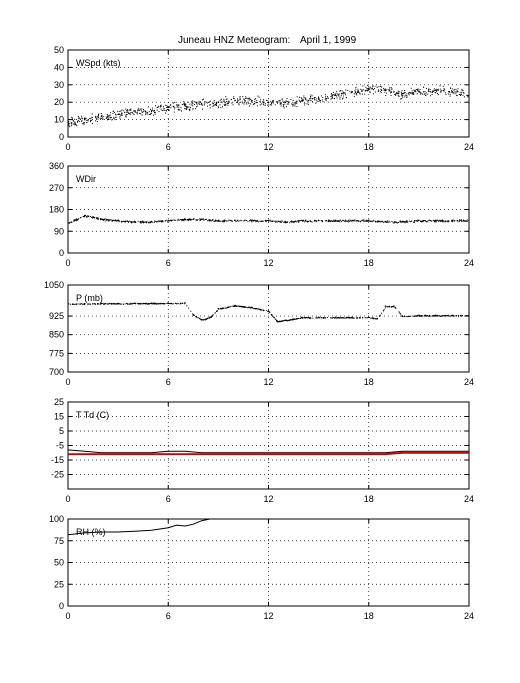  Describe the element at coordinates (67, 263) in the screenshot. I see `x-tick-label: 0` at that location.